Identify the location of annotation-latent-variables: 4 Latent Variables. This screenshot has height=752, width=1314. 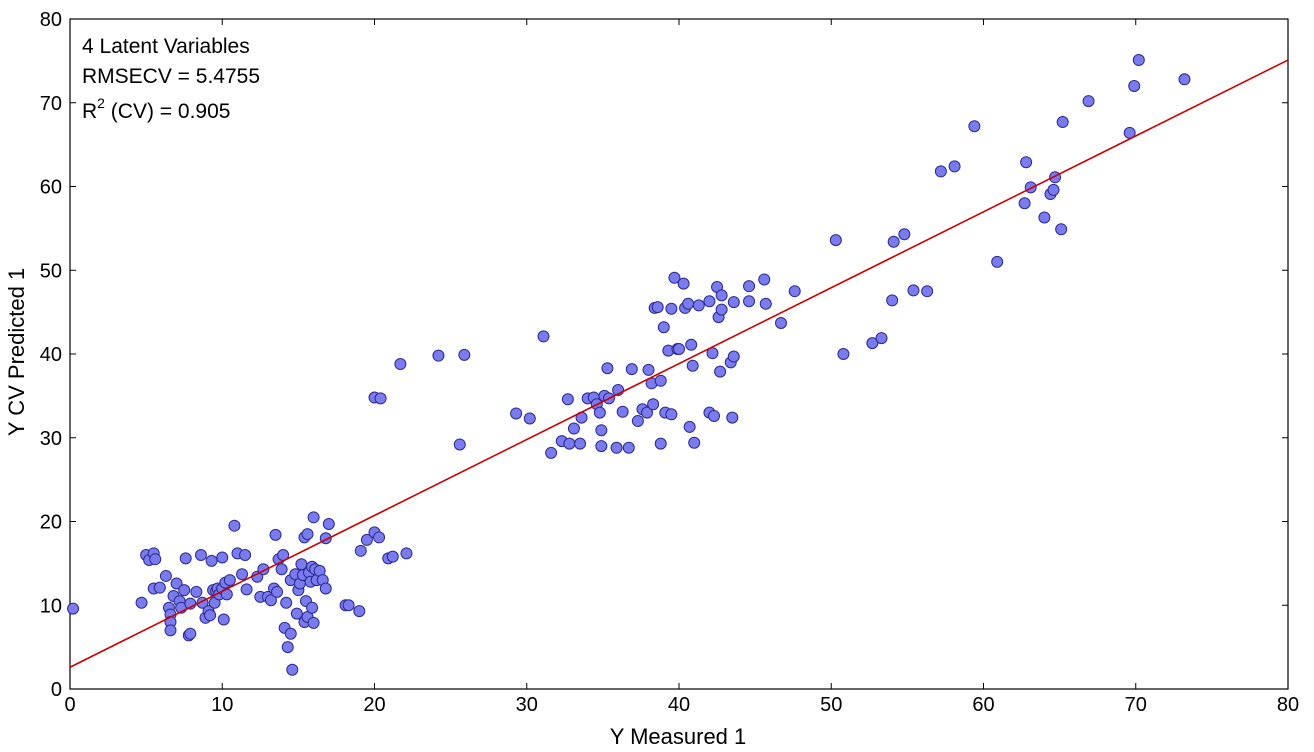
(166, 46).